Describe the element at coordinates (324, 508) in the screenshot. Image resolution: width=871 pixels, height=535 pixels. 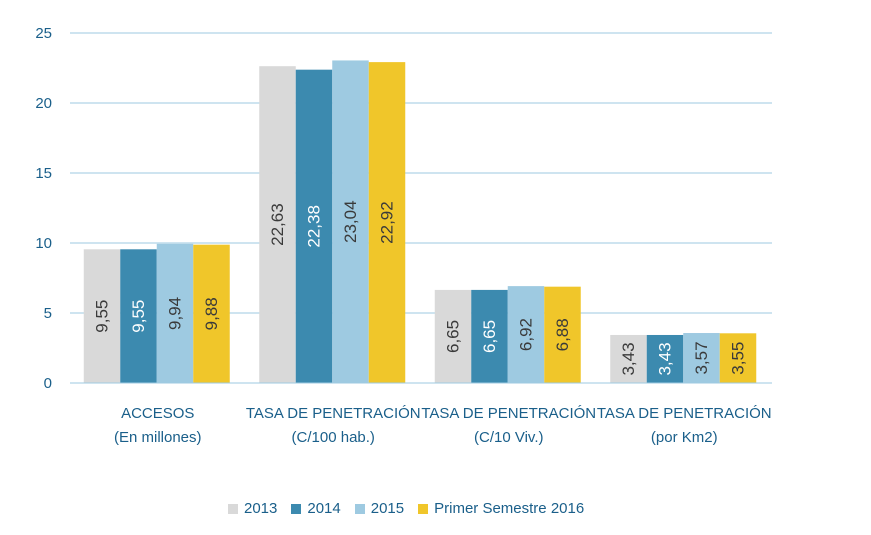
I see `legend-label: 2014` at that location.